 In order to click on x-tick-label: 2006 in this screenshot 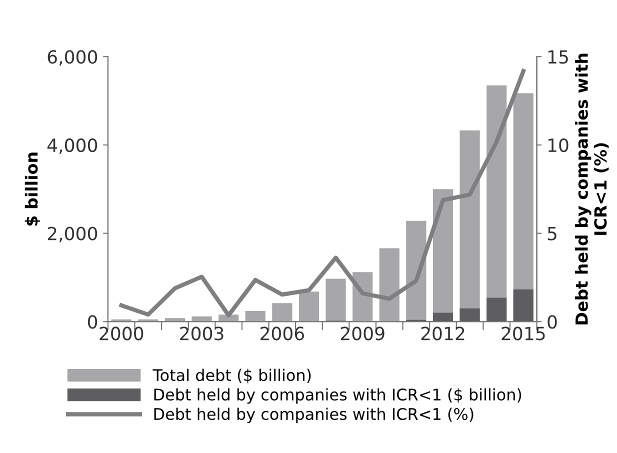, I will do `click(282, 333)`.